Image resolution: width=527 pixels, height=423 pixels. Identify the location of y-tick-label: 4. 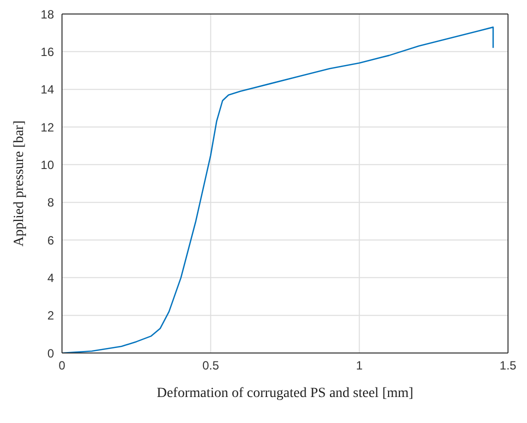
(50, 277).